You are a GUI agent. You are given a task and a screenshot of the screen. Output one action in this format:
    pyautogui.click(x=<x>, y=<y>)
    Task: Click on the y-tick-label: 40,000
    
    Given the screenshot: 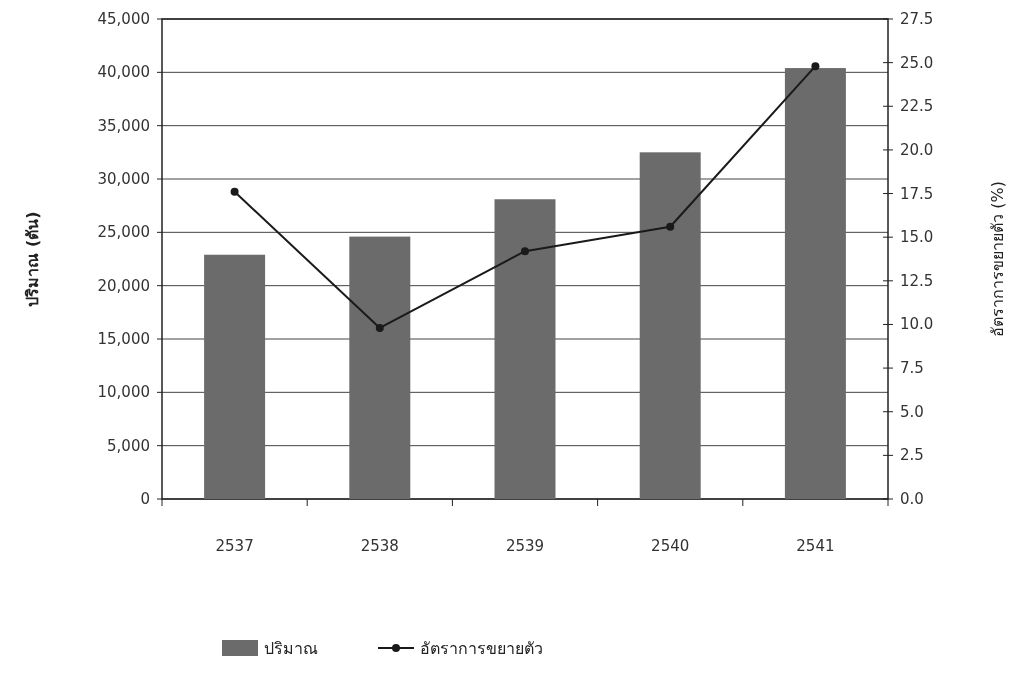 What is the action you would take?
    pyautogui.click(x=123, y=72)
    